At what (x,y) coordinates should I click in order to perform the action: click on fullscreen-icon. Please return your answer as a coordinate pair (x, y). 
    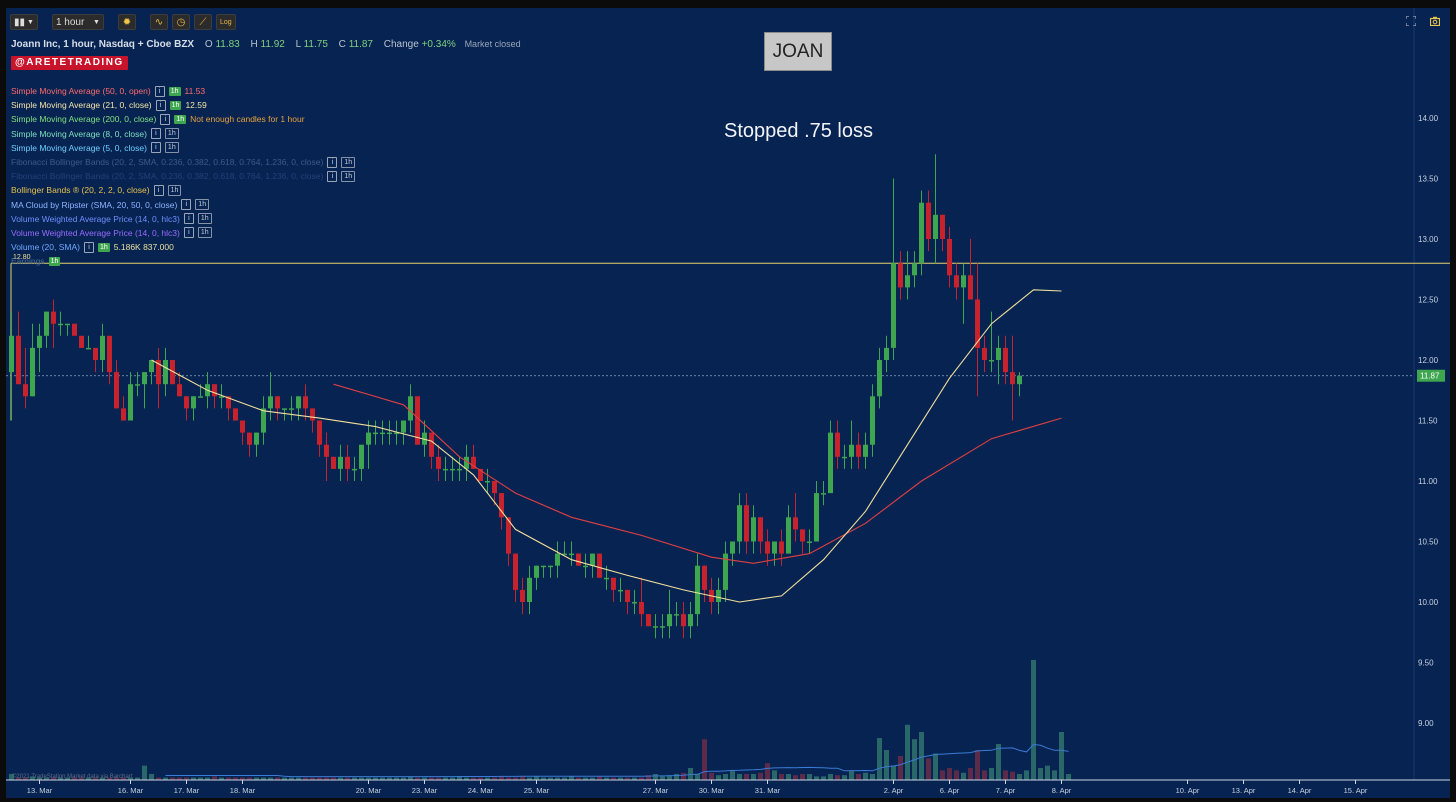
    Looking at the image, I should click on (1411, 21).